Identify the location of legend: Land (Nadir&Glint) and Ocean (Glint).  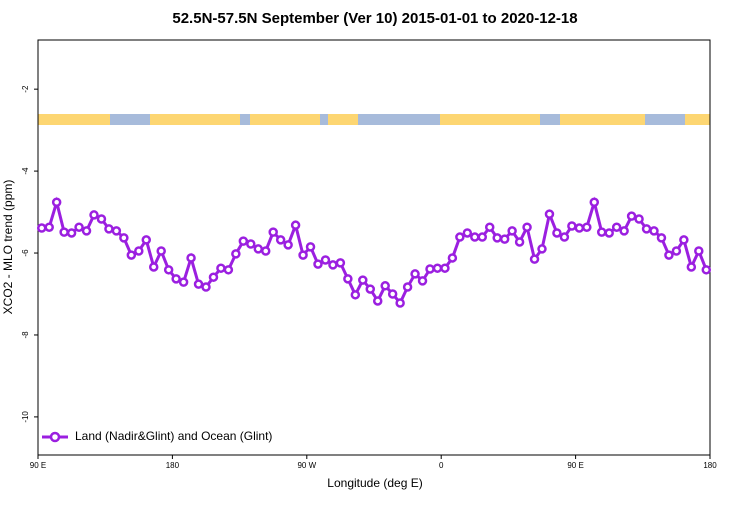
(157, 436).